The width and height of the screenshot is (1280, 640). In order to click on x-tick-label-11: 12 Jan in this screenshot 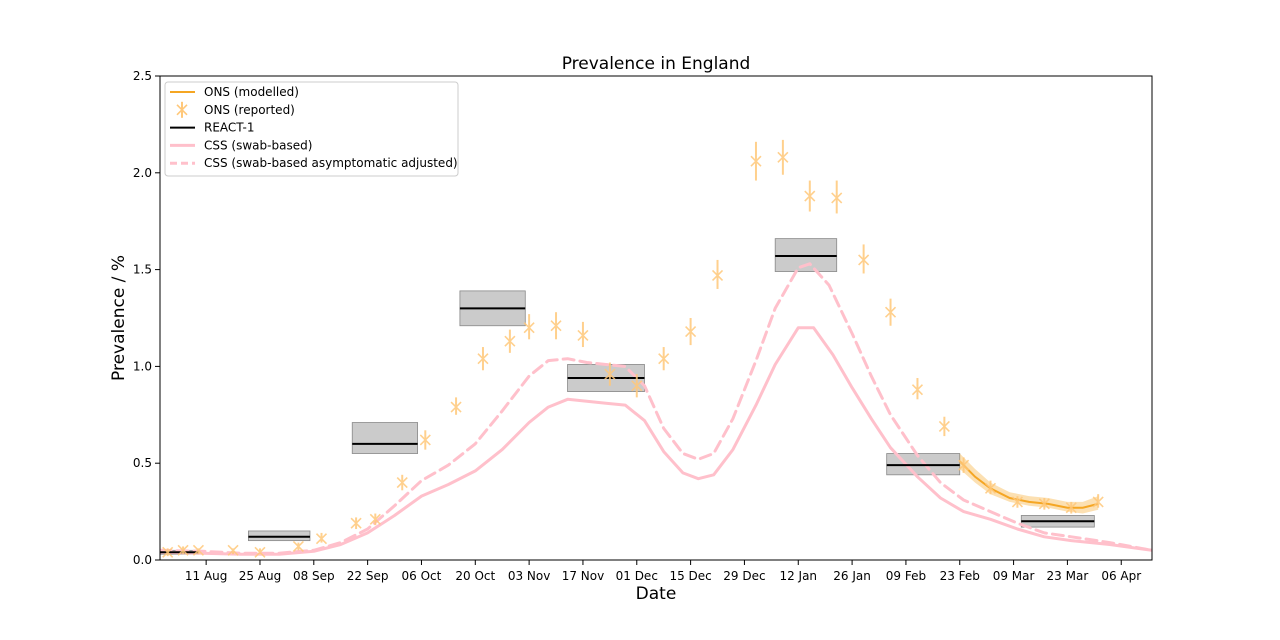, I will do `click(798, 576)`.